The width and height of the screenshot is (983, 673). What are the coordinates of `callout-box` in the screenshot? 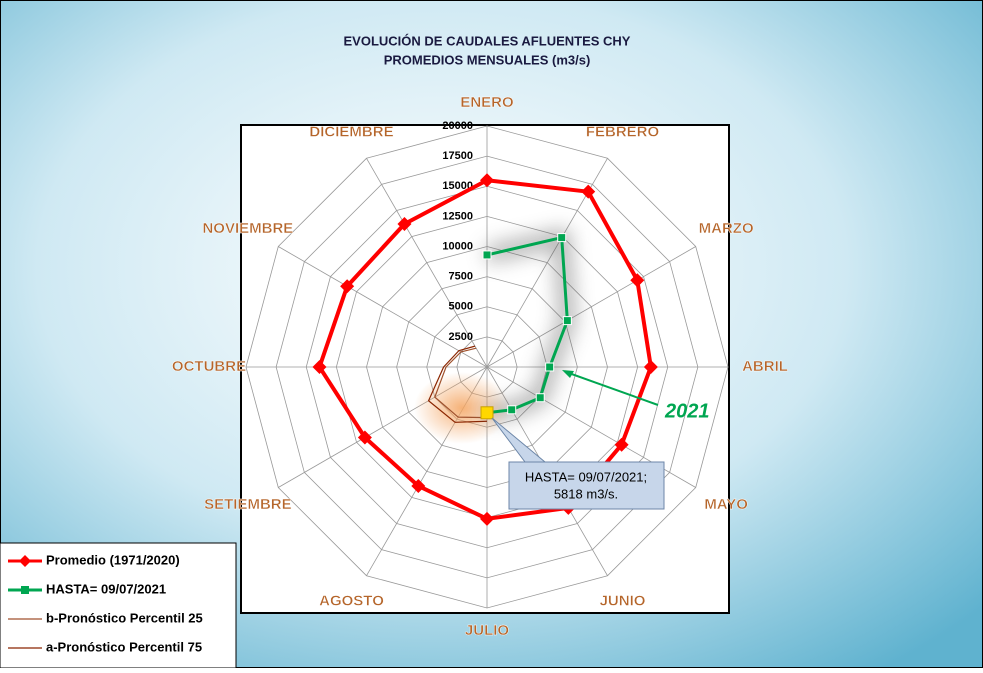 It's located at (586, 485).